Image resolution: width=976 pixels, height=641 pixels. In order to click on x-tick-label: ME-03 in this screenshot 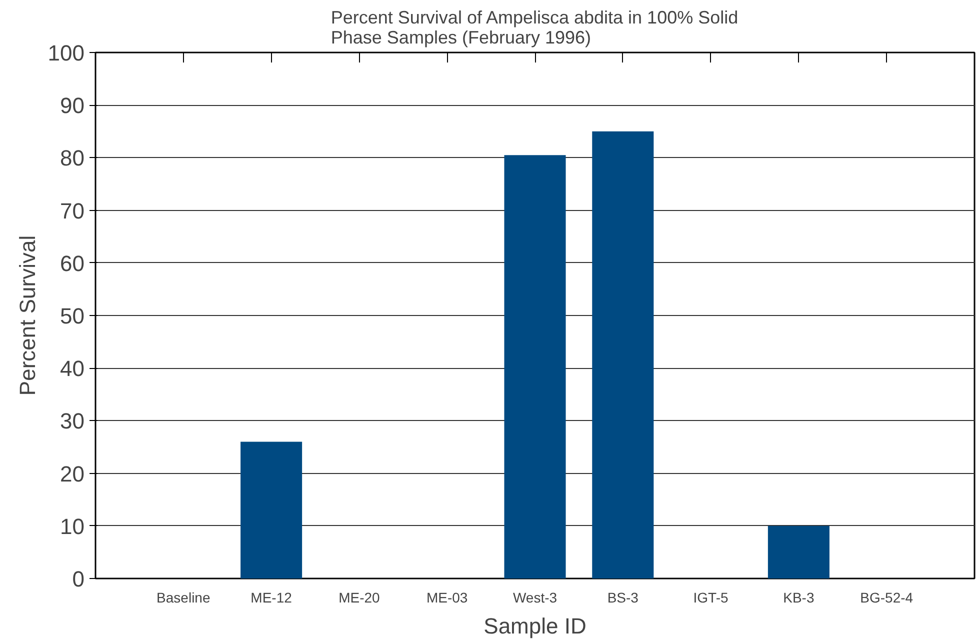, I will do `click(447, 598)`.